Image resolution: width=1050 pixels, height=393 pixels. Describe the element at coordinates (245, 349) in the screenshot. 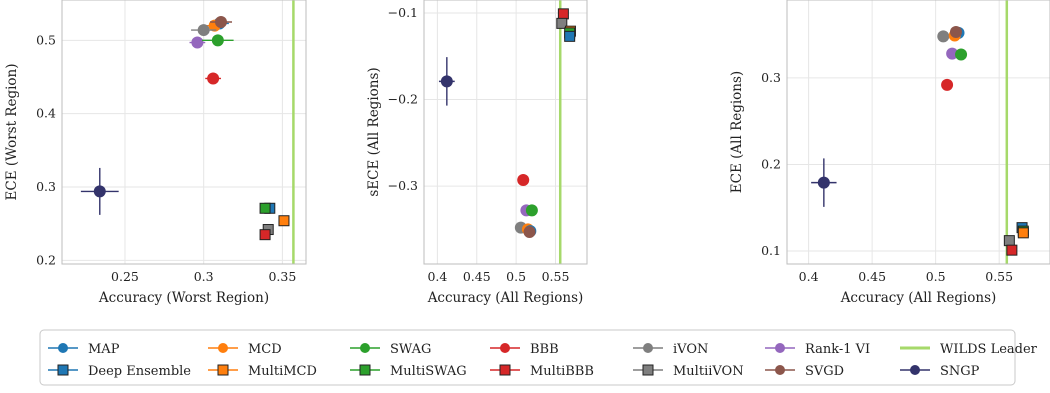

I see `legend-item-mcd: MCD` at that location.